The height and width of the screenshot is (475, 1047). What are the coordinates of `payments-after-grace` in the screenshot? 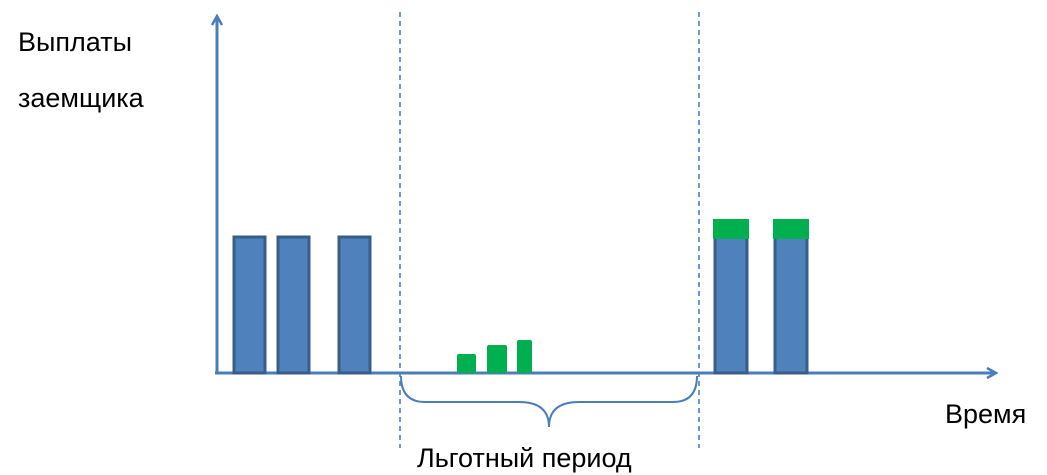 It's located at (761, 297).